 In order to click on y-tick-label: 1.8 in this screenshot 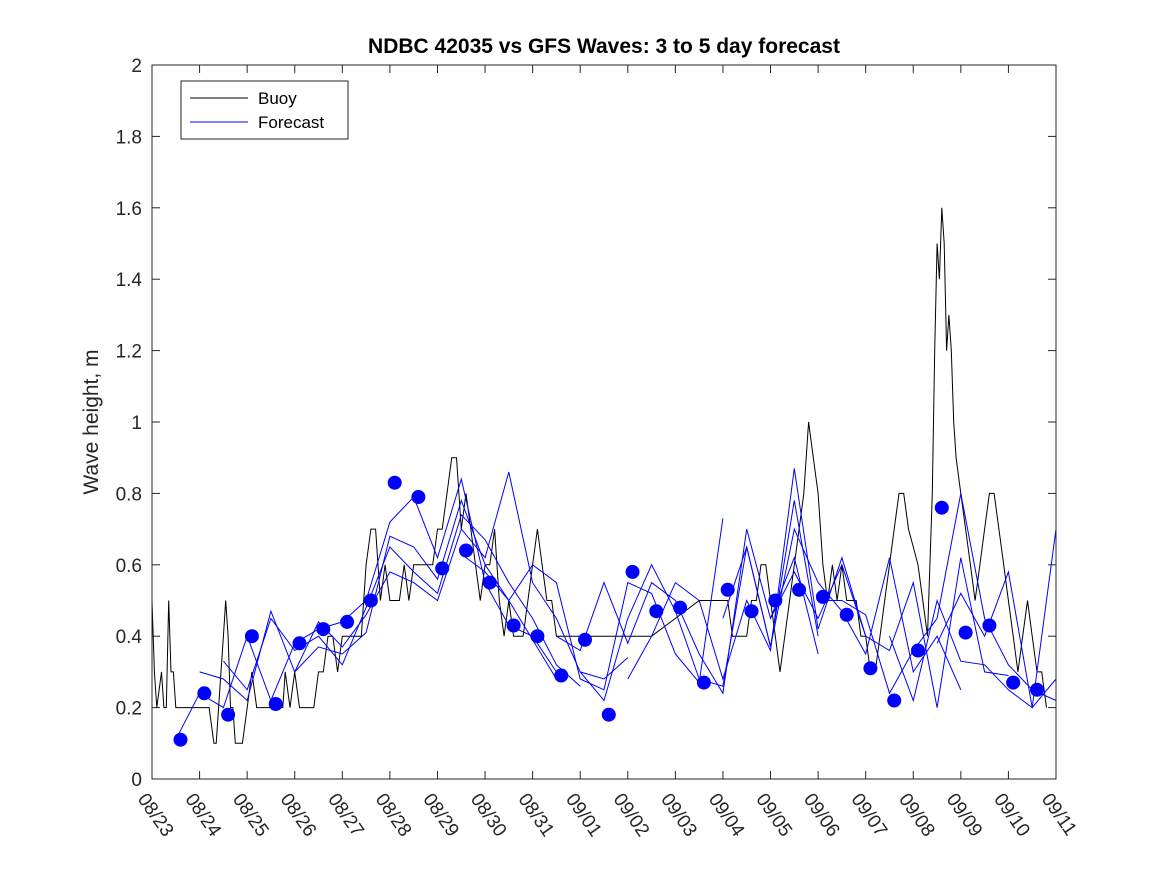, I will do `click(129, 137)`.